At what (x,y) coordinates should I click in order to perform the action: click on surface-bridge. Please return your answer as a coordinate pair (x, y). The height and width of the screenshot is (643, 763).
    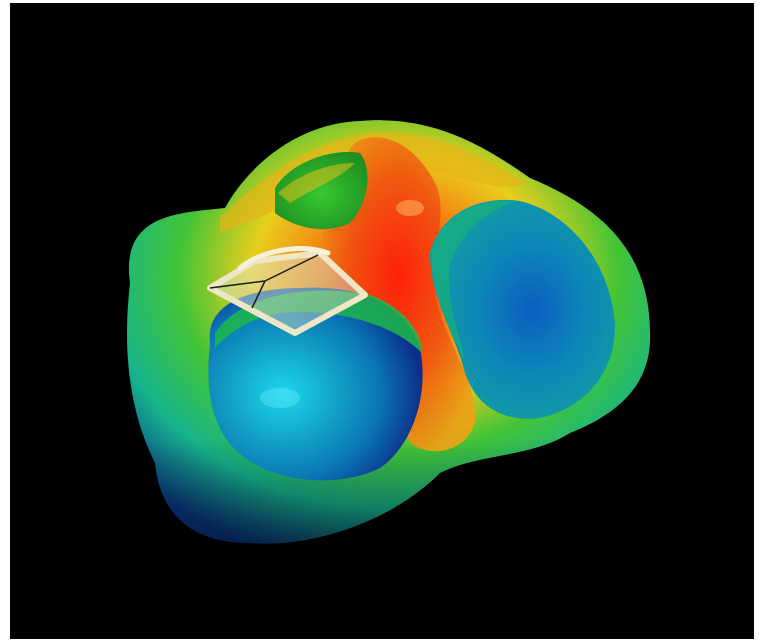
    Looking at the image, I should click on (398, 294).